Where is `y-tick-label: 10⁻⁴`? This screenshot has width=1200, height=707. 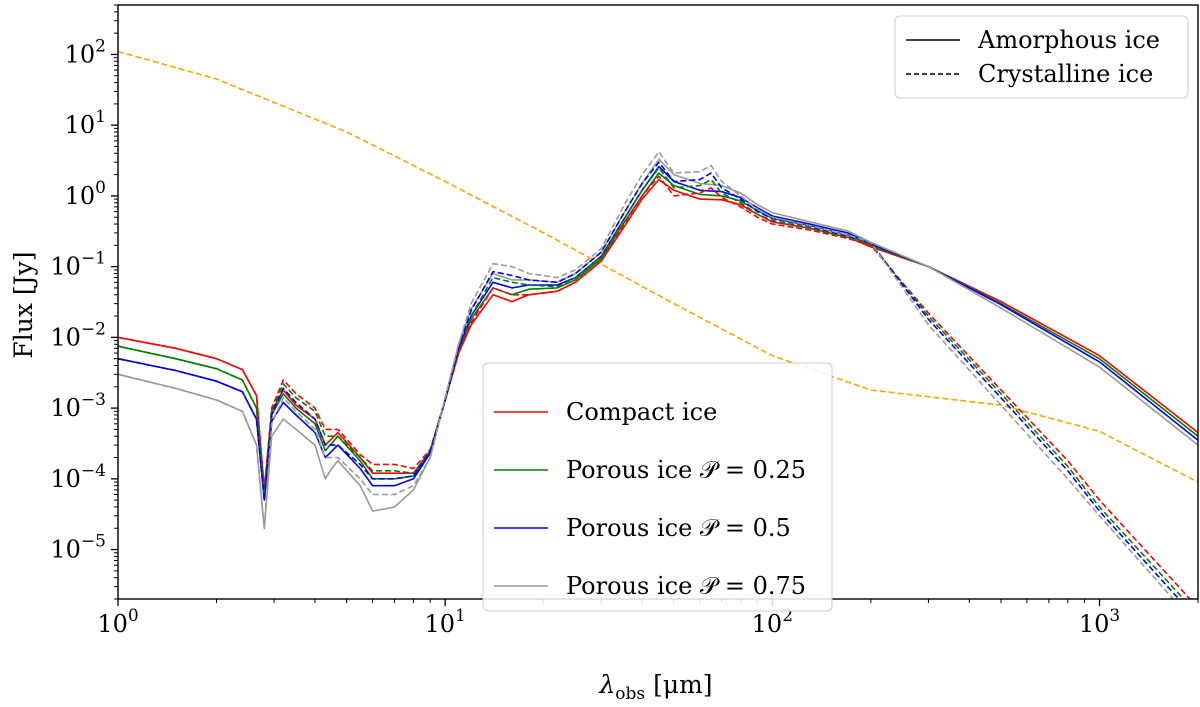 y-tick-label: 10⁻⁴ is located at coordinates (78, 477).